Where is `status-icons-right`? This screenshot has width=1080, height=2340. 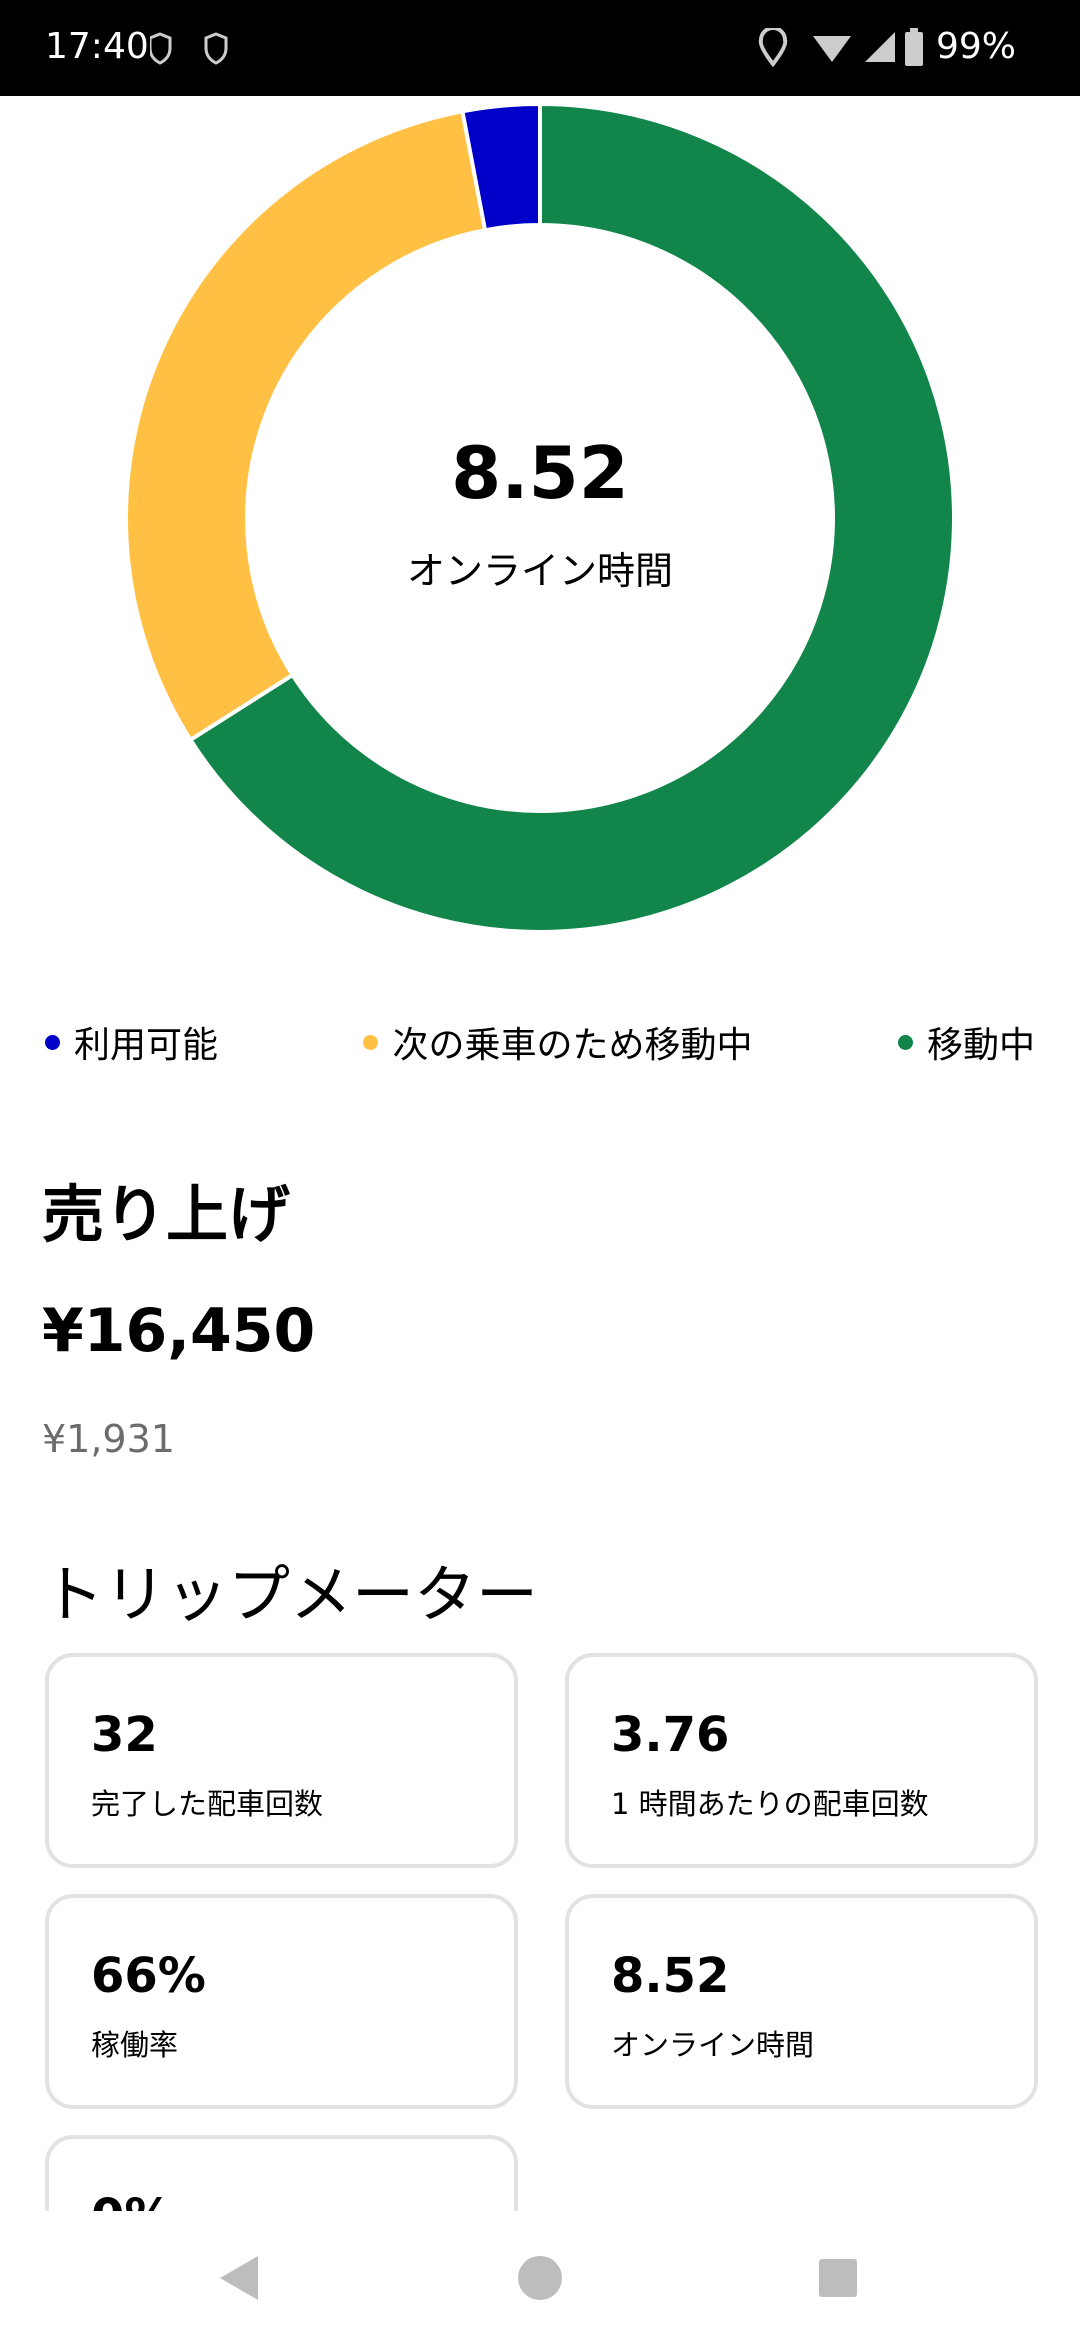 status-icons-right is located at coordinates (826, 48).